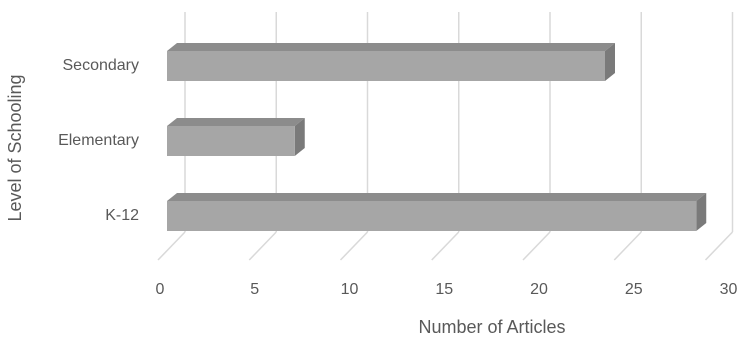 Image resolution: width=742 pixels, height=337 pixels. What do you see at coordinates (634, 289) in the screenshot?
I see `x-tick-label: 25` at bounding box center [634, 289].